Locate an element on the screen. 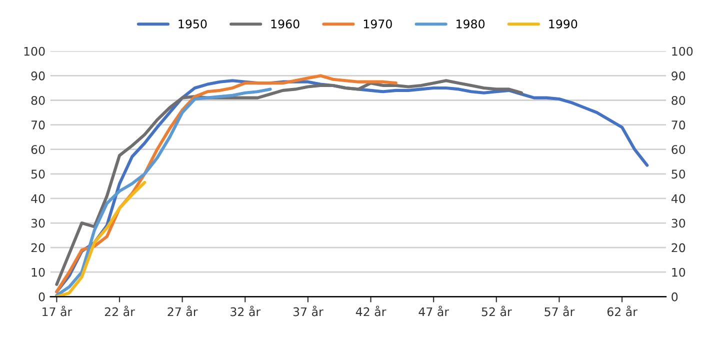 The image size is (720, 341). legend-label: 1950 is located at coordinates (192, 23).